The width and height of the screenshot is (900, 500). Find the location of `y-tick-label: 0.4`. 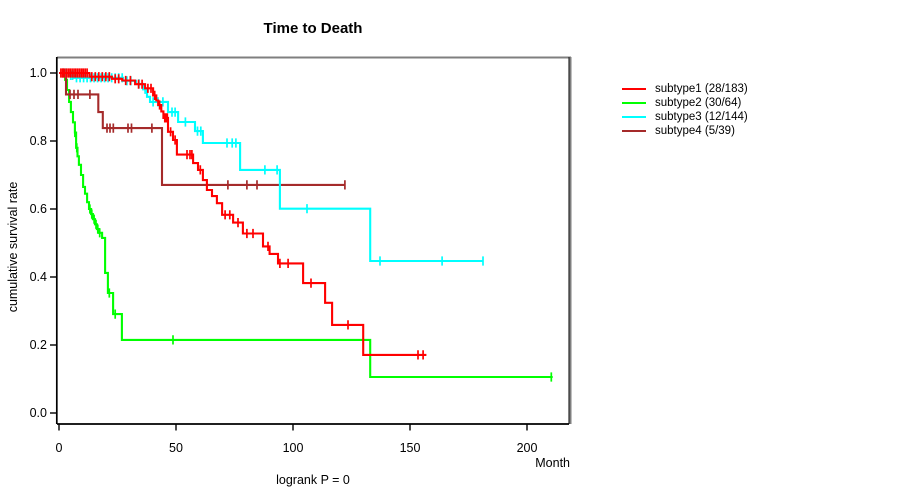

y-tick-label: 0.4 is located at coordinates (38, 277).